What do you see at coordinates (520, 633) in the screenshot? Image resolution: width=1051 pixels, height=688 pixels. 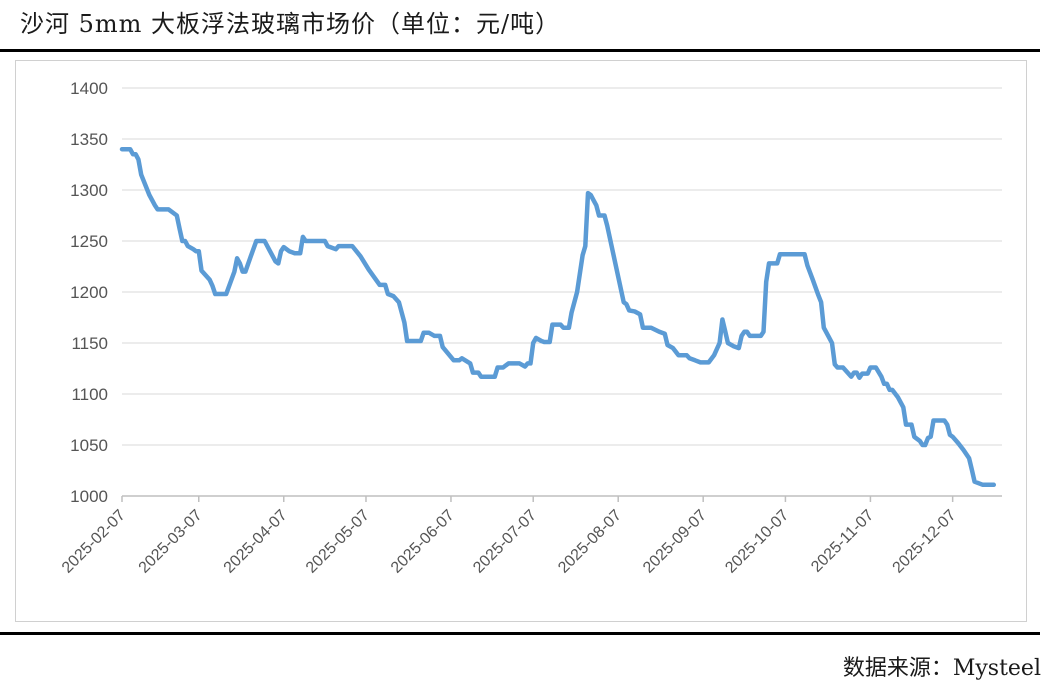 I see `bottom-rule` at bounding box center [520, 633].